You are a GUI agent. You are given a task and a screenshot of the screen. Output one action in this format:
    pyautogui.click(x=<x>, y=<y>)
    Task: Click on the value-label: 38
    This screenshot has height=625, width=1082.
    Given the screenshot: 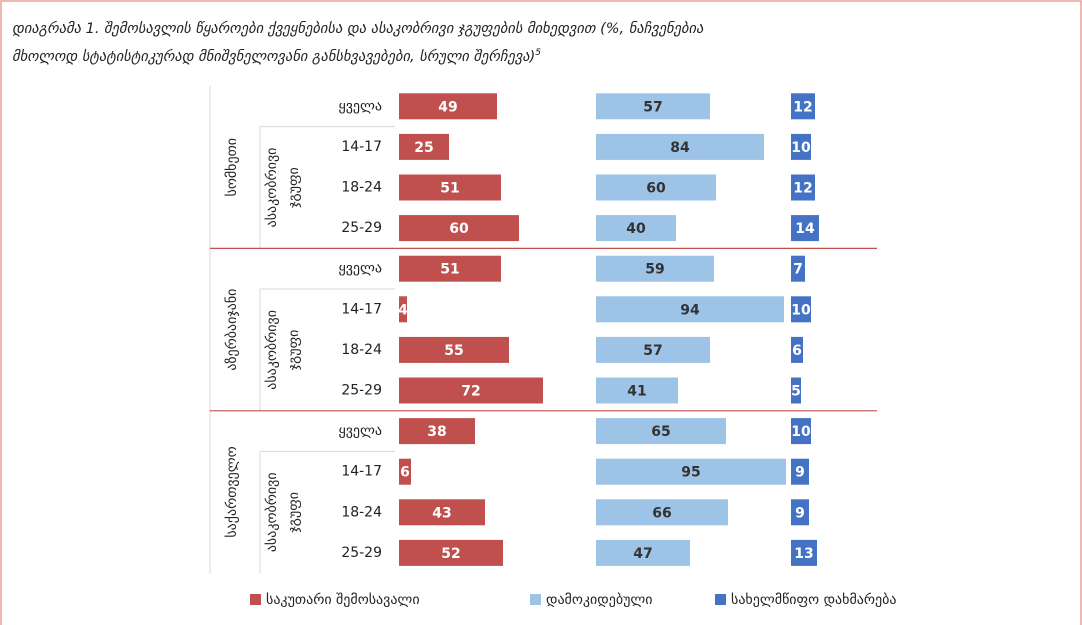 What is the action you would take?
    pyautogui.click(x=436, y=432)
    